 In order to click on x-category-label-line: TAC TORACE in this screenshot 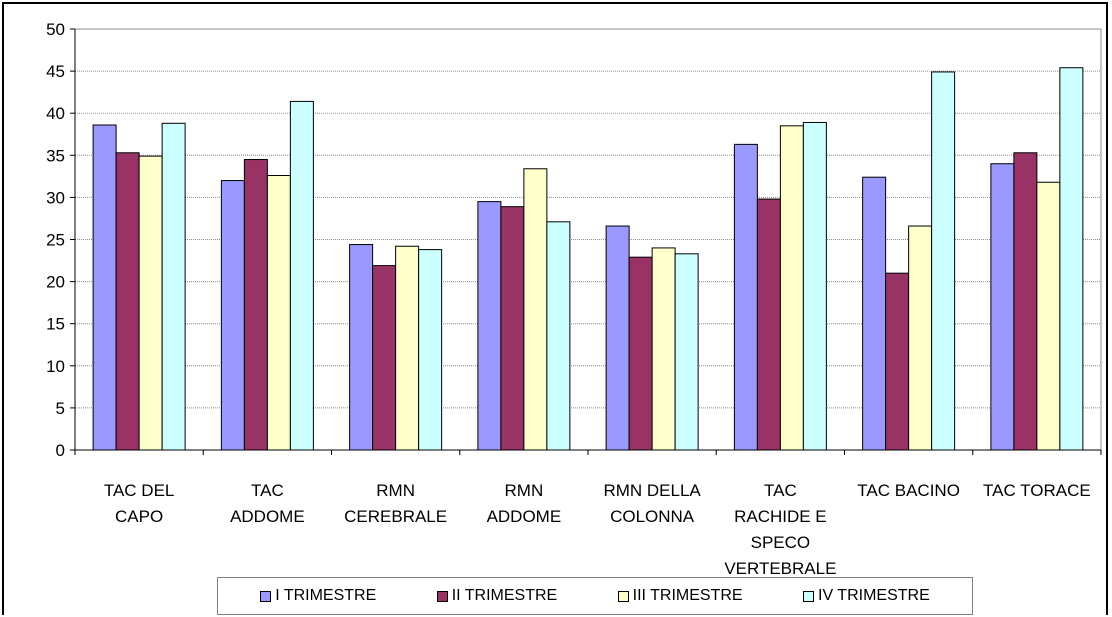, I will do `click(1037, 490)`.